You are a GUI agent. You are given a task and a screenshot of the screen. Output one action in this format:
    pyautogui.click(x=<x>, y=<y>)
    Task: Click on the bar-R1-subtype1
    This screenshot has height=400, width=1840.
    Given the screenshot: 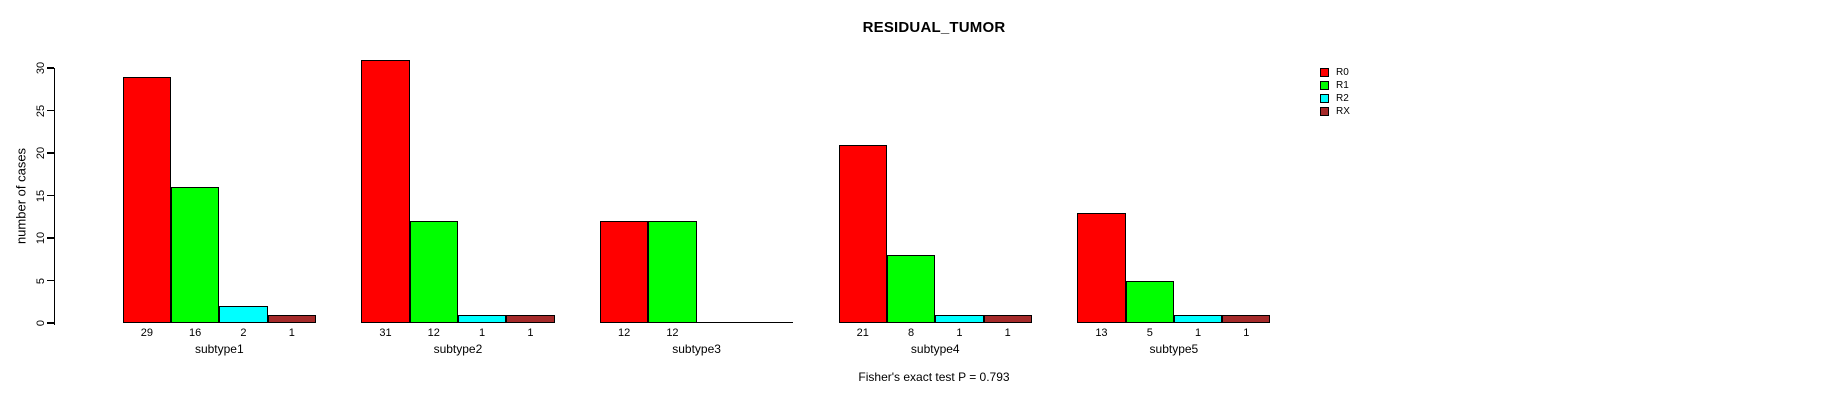 What is the action you would take?
    pyautogui.click(x=195, y=255)
    